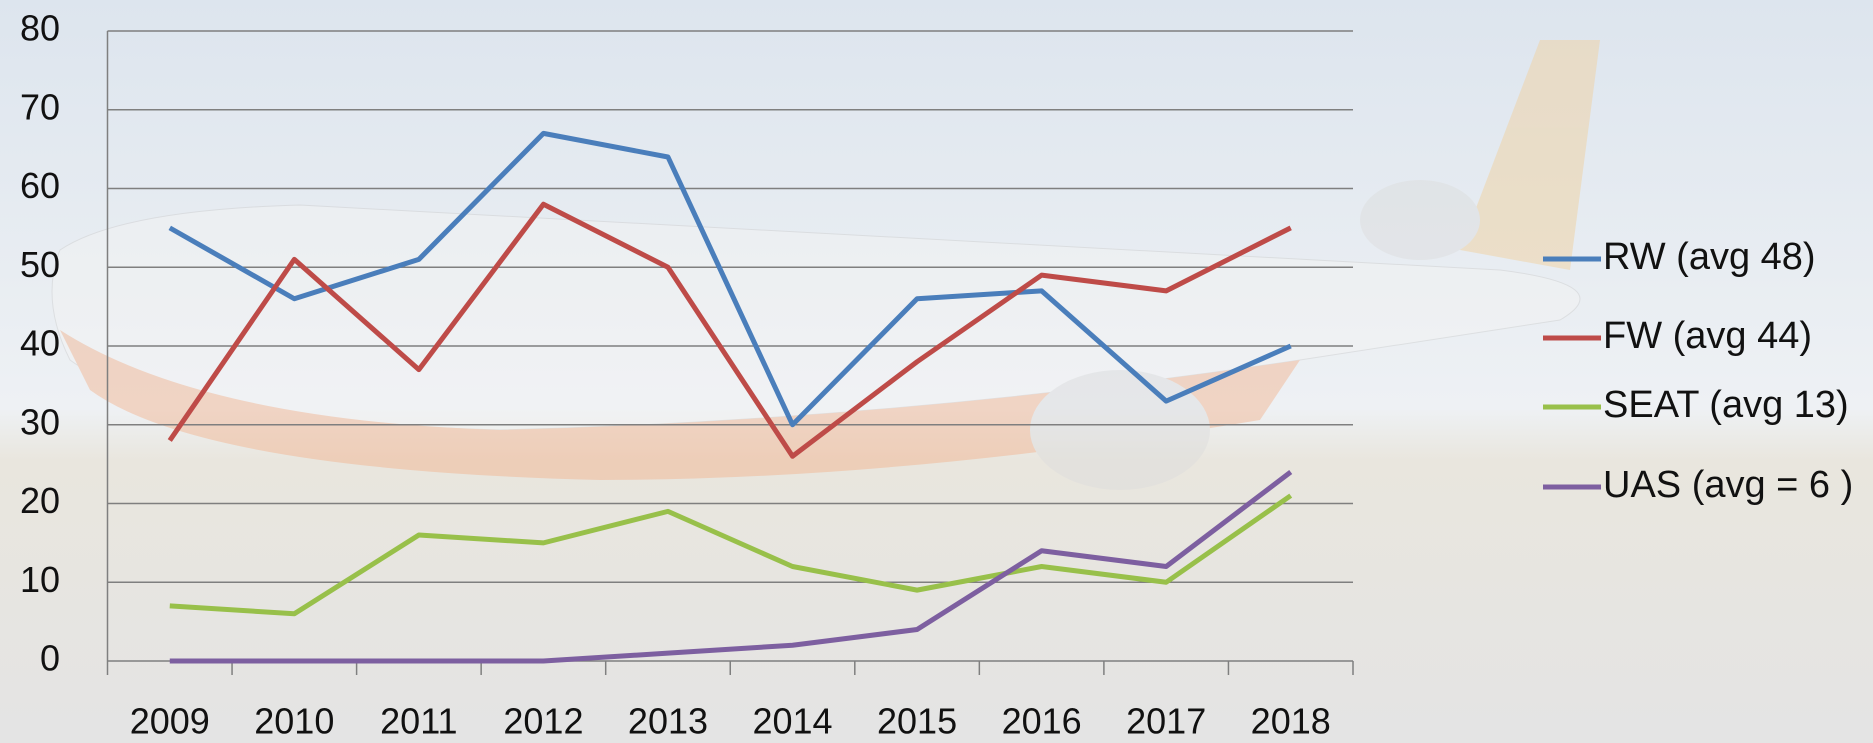 This screenshot has width=1873, height=743. I want to click on y-tick-label: 30, so click(40, 421).